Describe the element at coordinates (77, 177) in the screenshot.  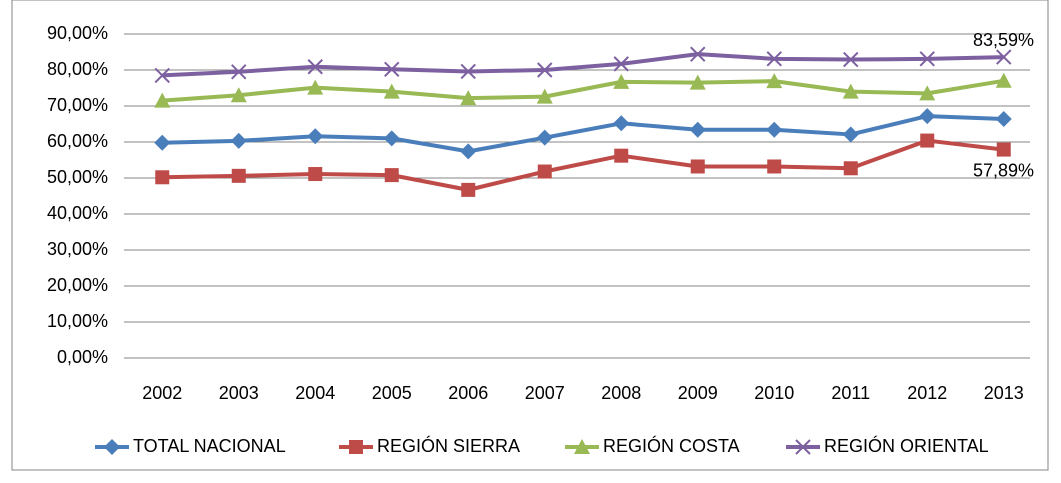
I see `y-tick-label: 50,00%` at that location.